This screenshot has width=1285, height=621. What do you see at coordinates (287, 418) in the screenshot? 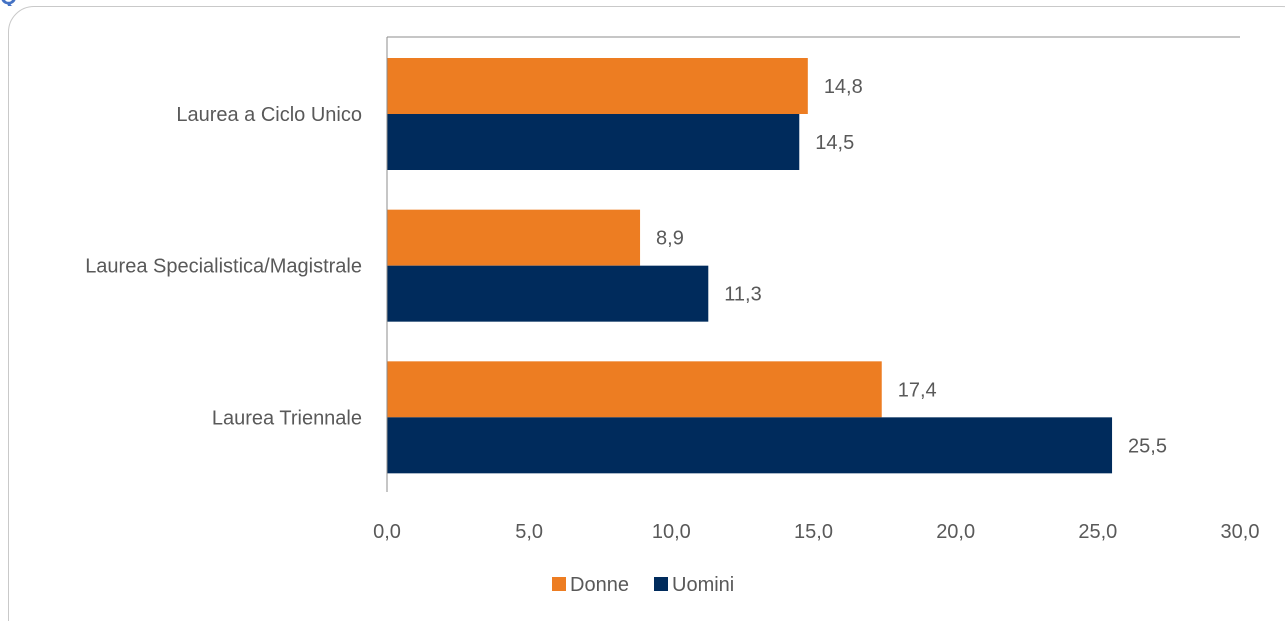
I see `category-label-2: Laurea Triennale` at bounding box center [287, 418].